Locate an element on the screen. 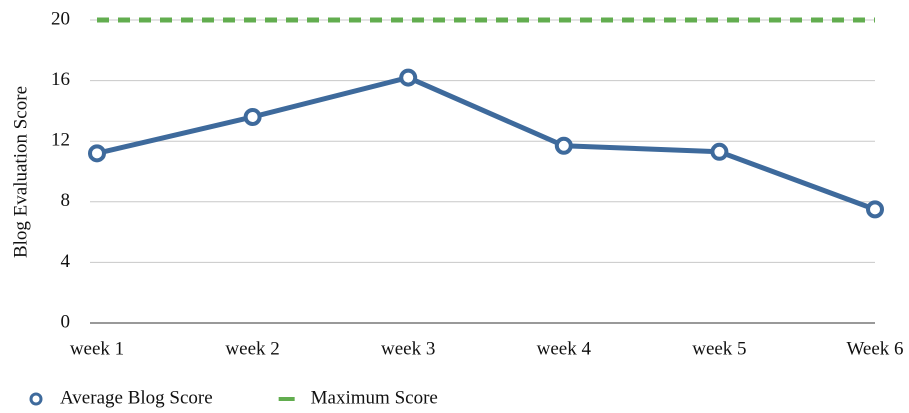  x-tick-label: week 4 is located at coordinates (564, 348).